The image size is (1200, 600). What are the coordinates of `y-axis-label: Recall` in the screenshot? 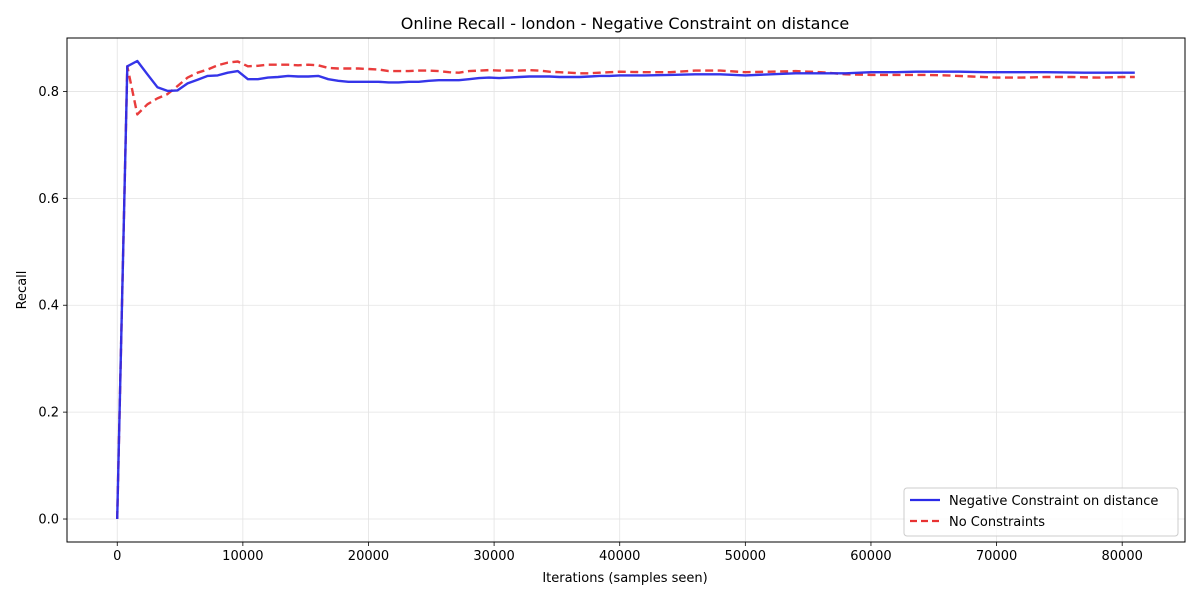 It's located at (22, 290).